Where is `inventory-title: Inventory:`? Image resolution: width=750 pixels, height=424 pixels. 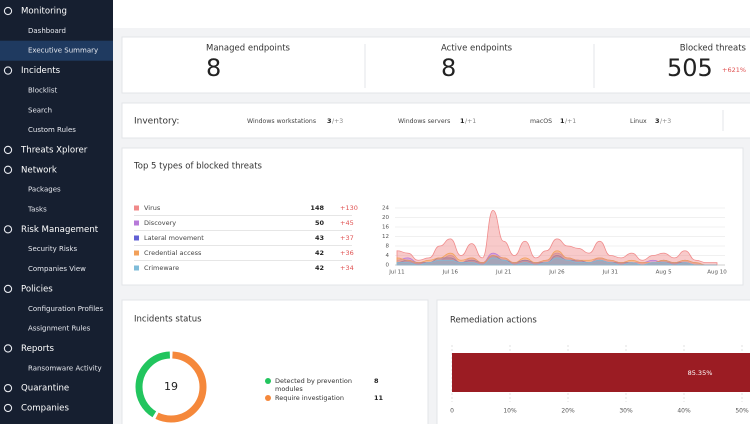
inventory-title: Inventory: is located at coordinates (156, 122).